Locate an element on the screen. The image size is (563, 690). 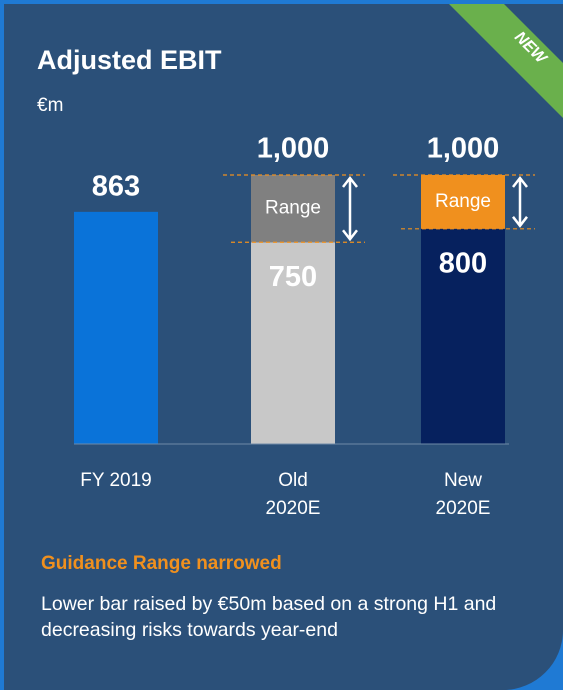
note-title: Guidance Range narrowed is located at coordinates (161, 563).